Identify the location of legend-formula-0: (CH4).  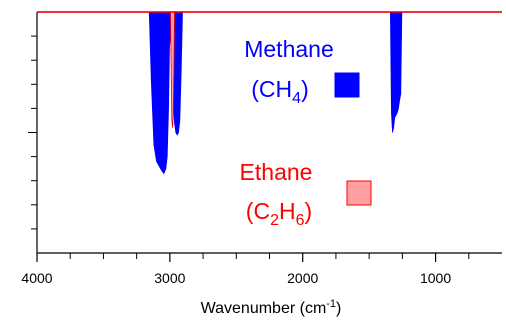
(279, 91).